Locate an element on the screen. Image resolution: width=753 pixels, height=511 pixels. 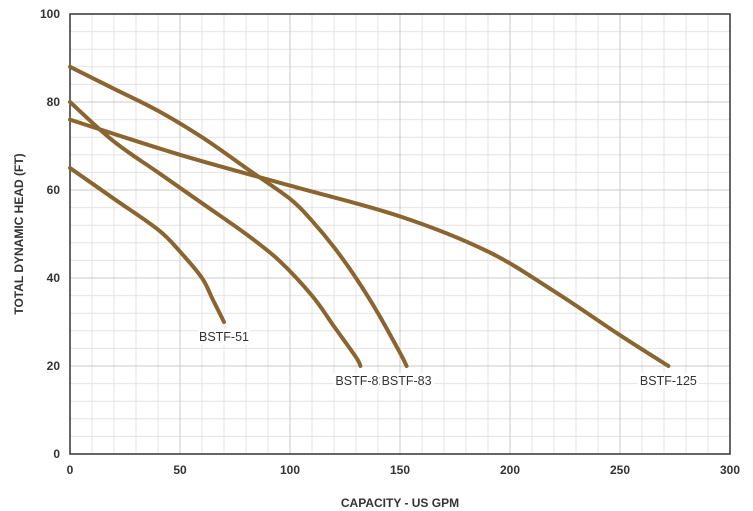
x-tick-labels: 0 50 100 150 200 250 300 is located at coordinates (404, 470).